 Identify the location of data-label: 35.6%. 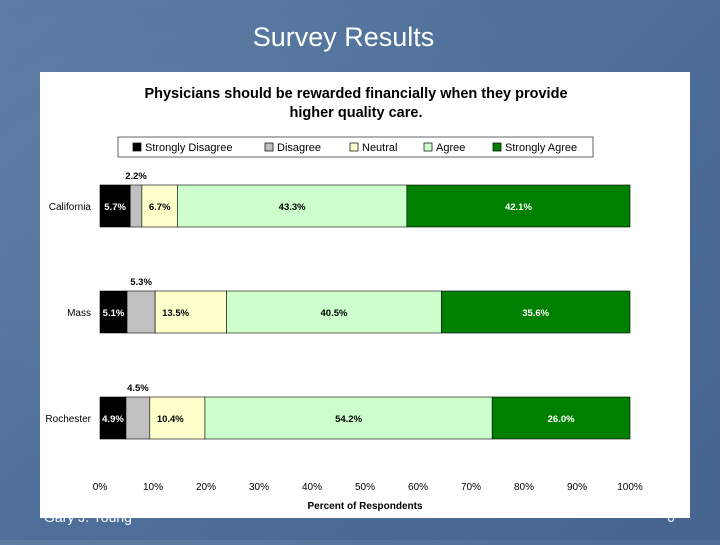
(535, 313).